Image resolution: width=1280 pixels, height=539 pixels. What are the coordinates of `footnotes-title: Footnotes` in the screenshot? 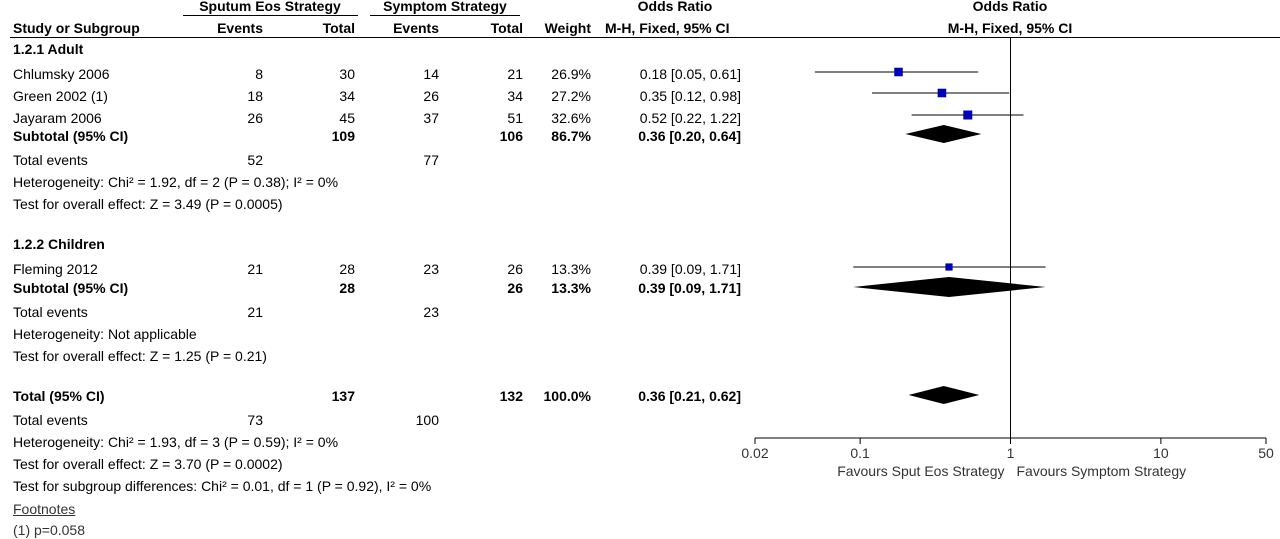 It's located at (44, 509).